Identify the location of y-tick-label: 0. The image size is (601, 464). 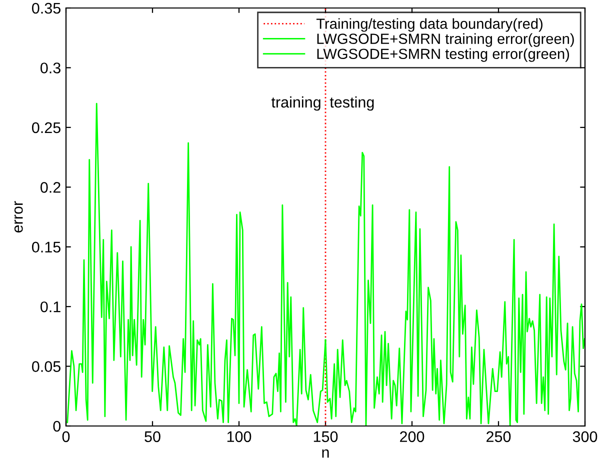
(57, 426).